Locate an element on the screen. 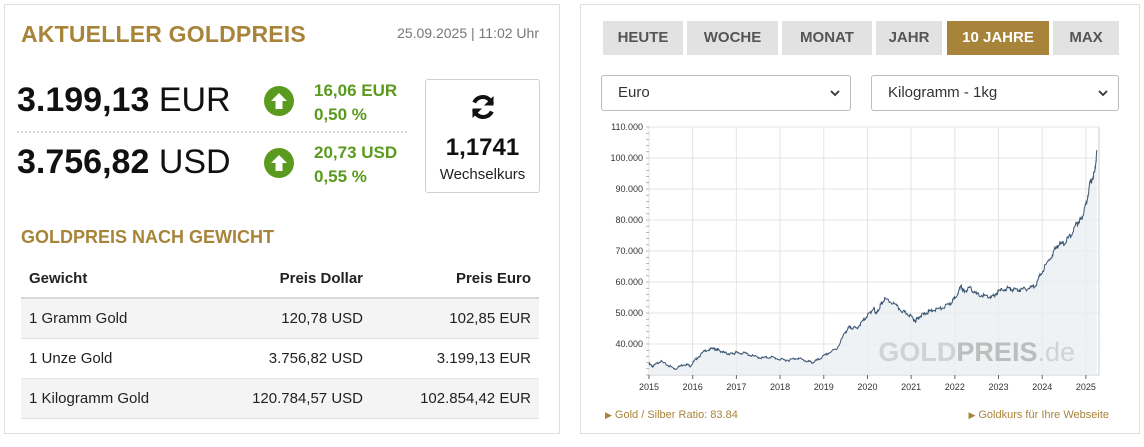 The image size is (1144, 447). x-tick-label: 2023 is located at coordinates (998, 387).